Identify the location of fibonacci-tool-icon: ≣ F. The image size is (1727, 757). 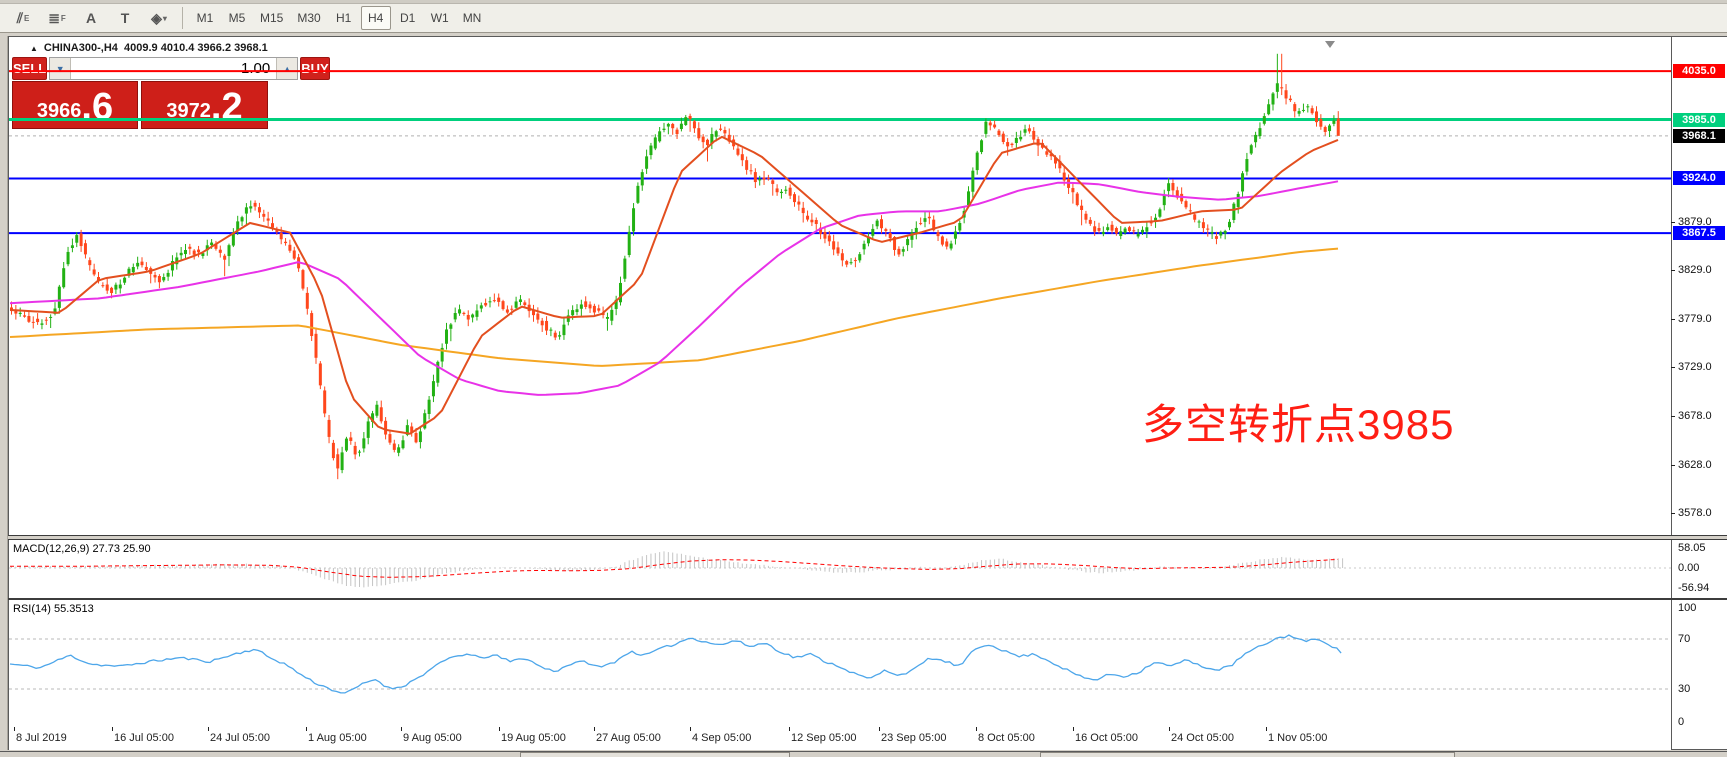
(57, 17).